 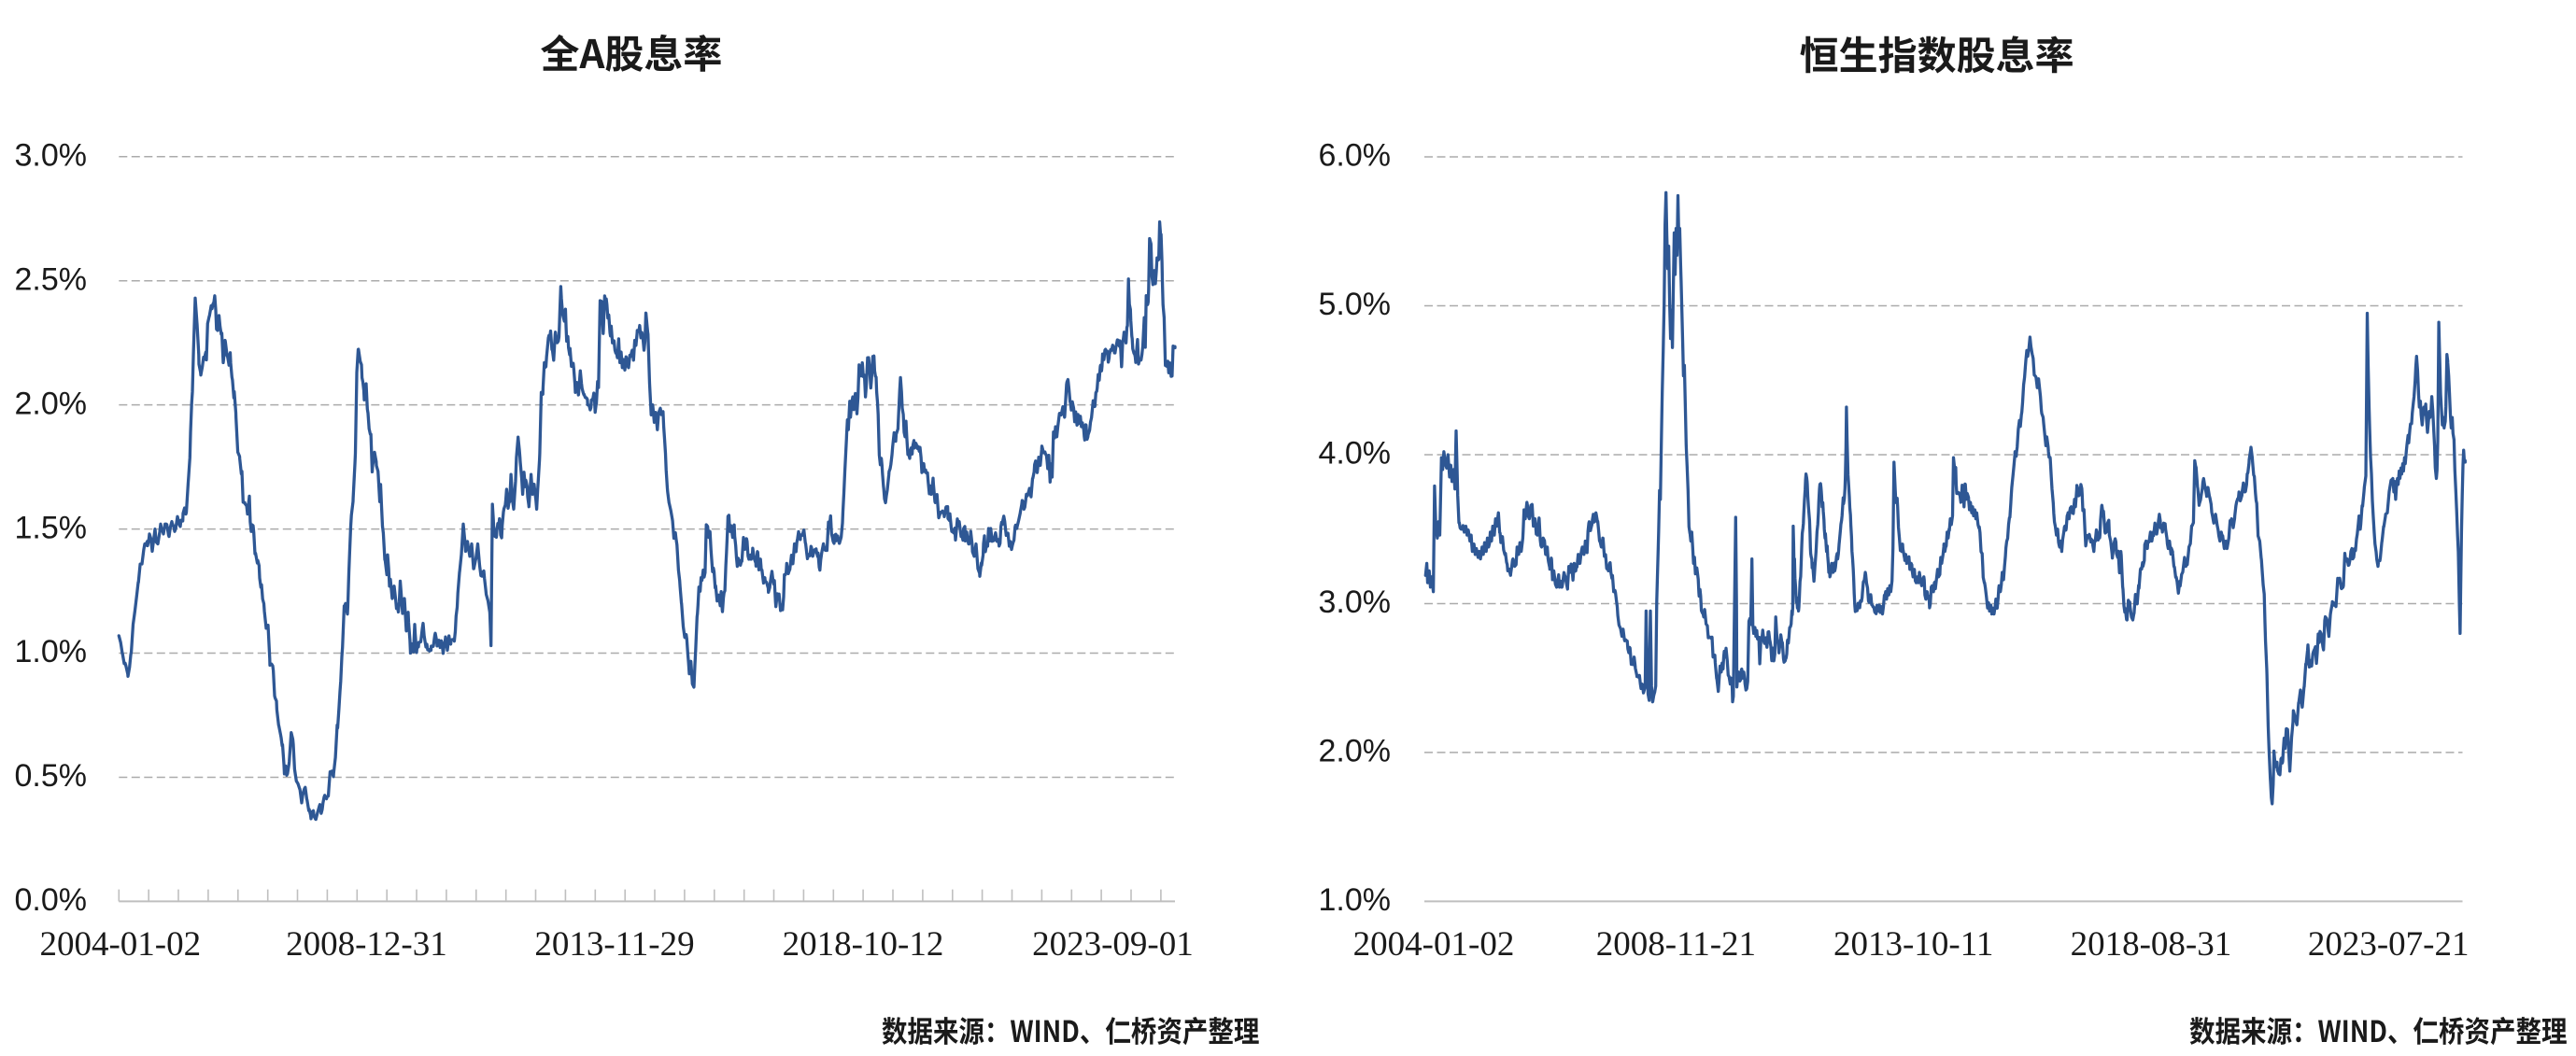 I want to click on svg-text: 5.0%, so click(x=1355, y=304).